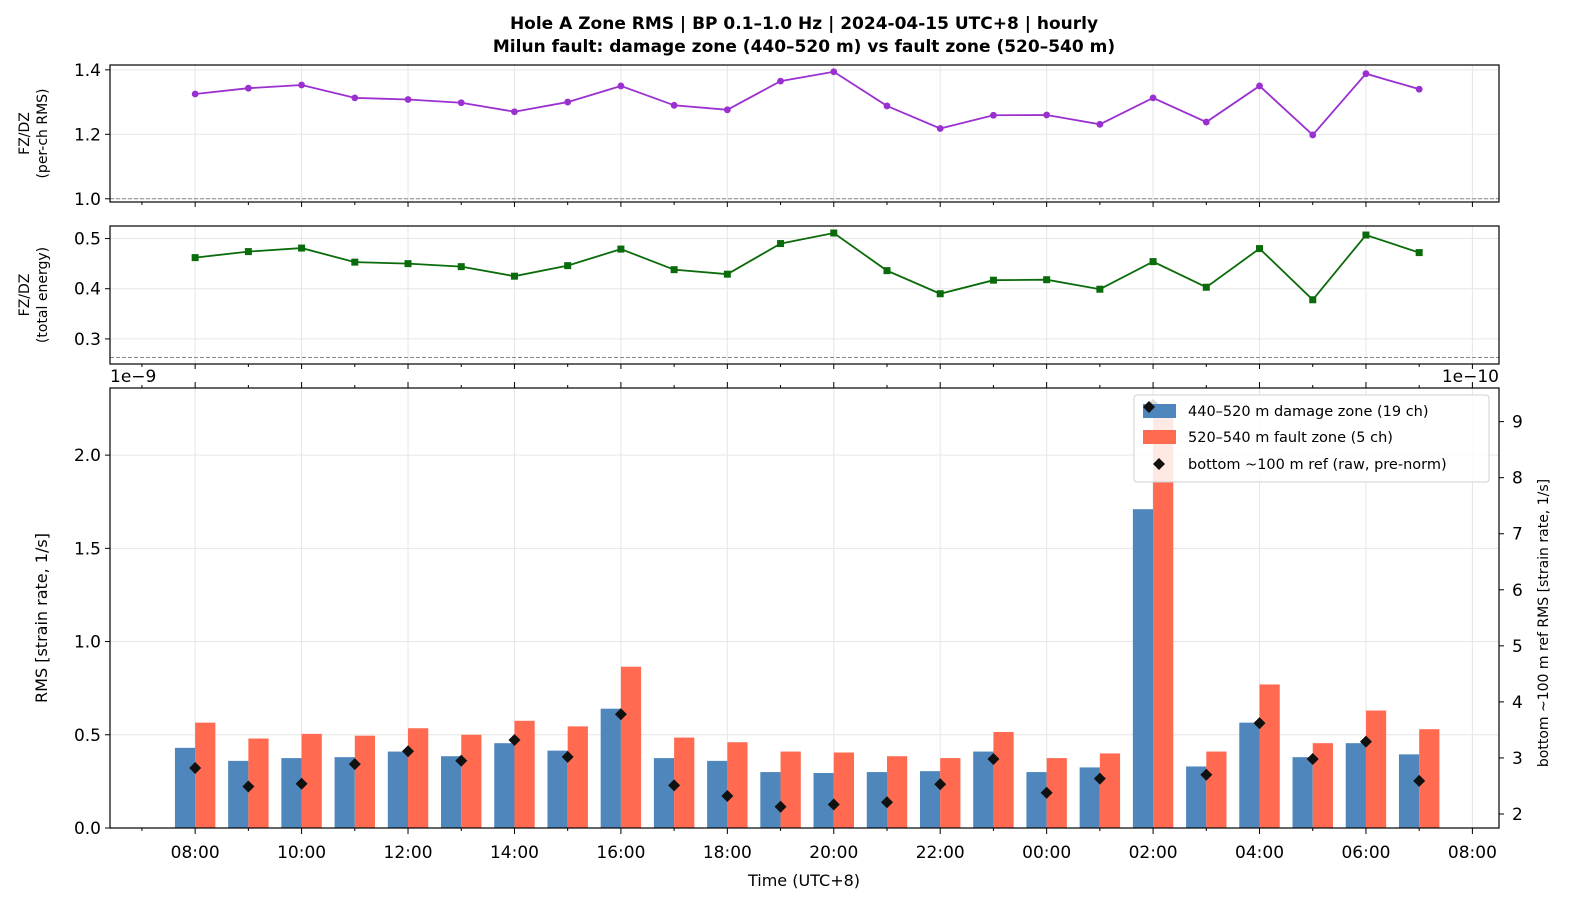  I want to click on ratio-rms-series-line, so click(807, 103).